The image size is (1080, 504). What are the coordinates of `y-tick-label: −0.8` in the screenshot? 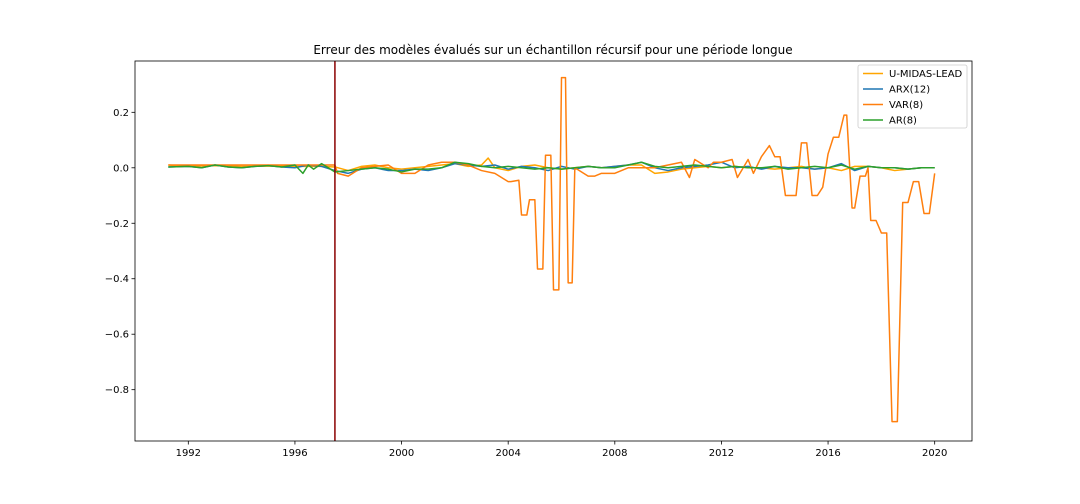 It's located at (117, 390).